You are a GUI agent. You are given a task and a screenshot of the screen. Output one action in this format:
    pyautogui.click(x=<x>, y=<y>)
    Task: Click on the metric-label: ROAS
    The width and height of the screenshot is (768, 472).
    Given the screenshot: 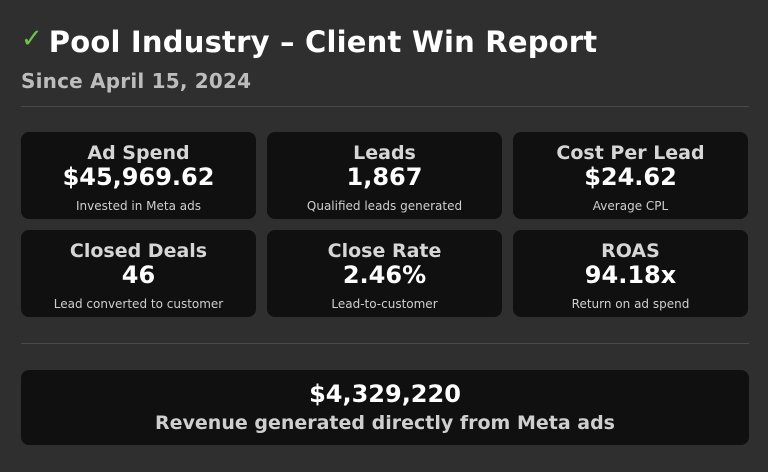 What is the action you would take?
    pyautogui.click(x=630, y=251)
    